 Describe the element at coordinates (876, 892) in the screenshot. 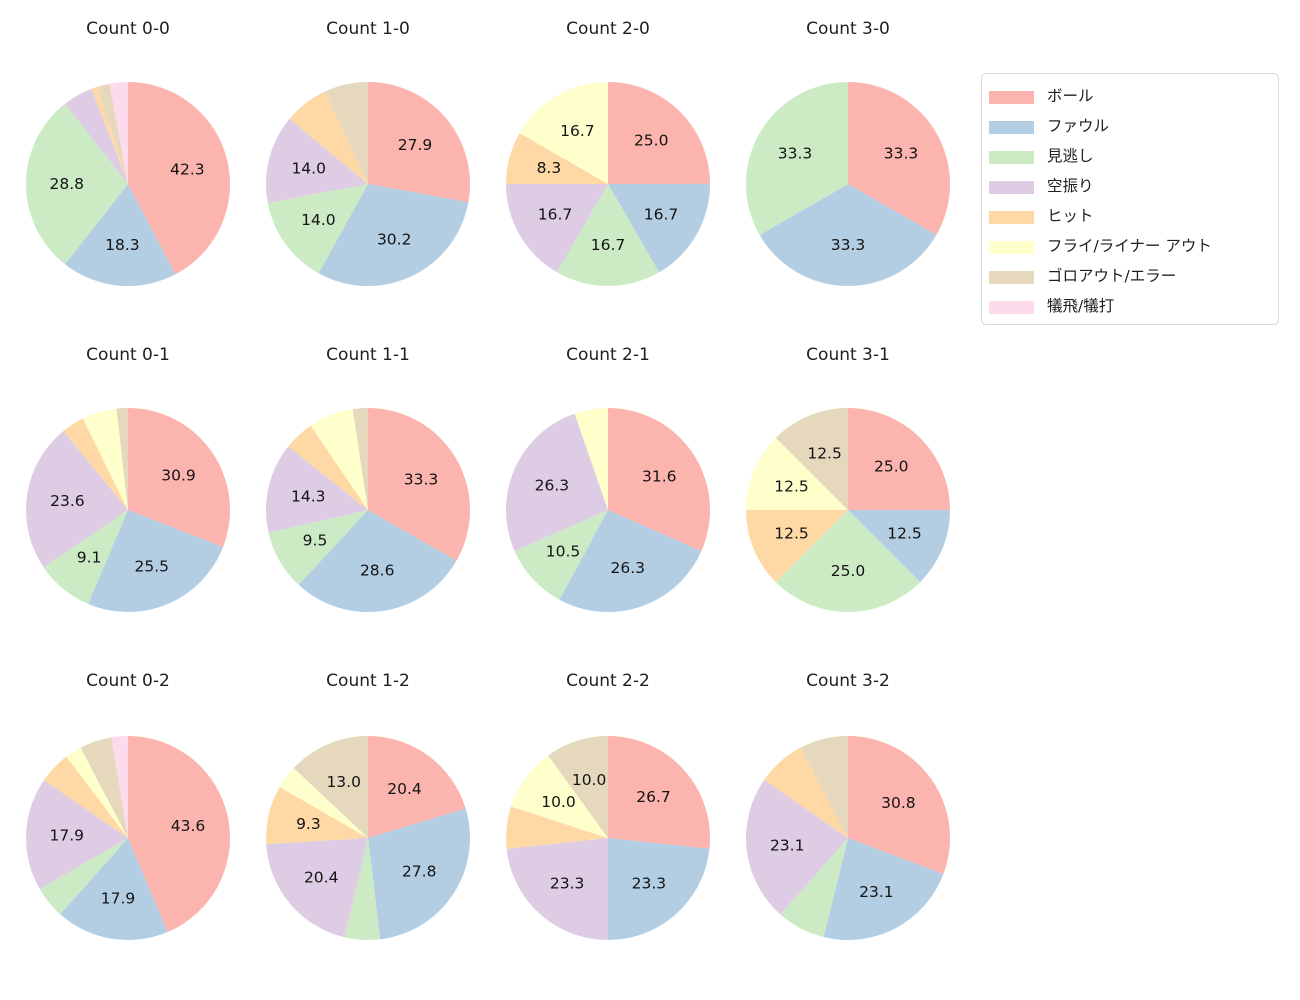

I see `pie-value-label: 23.1` at that location.